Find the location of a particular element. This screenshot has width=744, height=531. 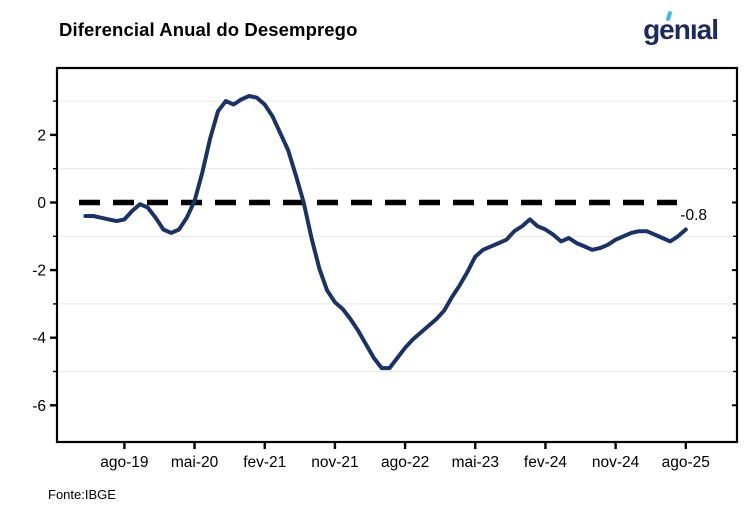

y-axis-label: -2 is located at coordinates (39, 271).